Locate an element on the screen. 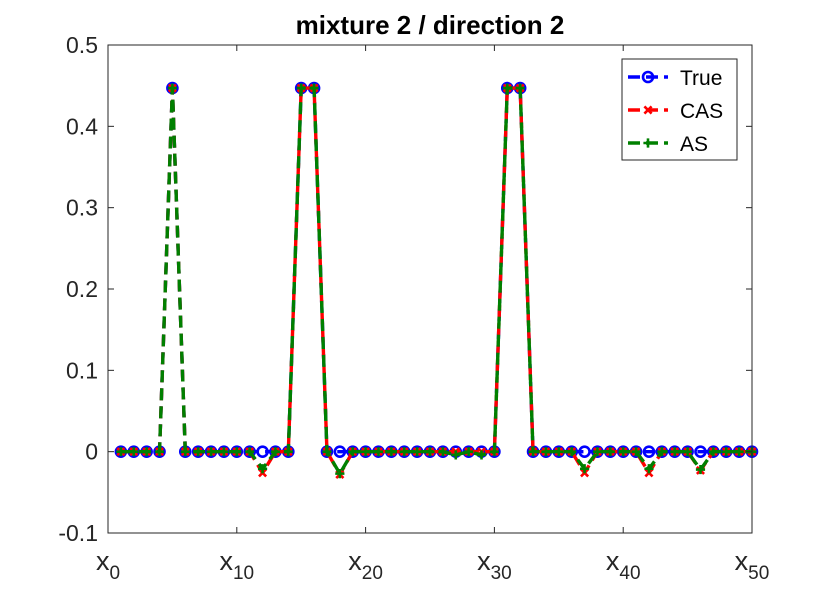  legend: True CAS AS is located at coordinates (679, 109).